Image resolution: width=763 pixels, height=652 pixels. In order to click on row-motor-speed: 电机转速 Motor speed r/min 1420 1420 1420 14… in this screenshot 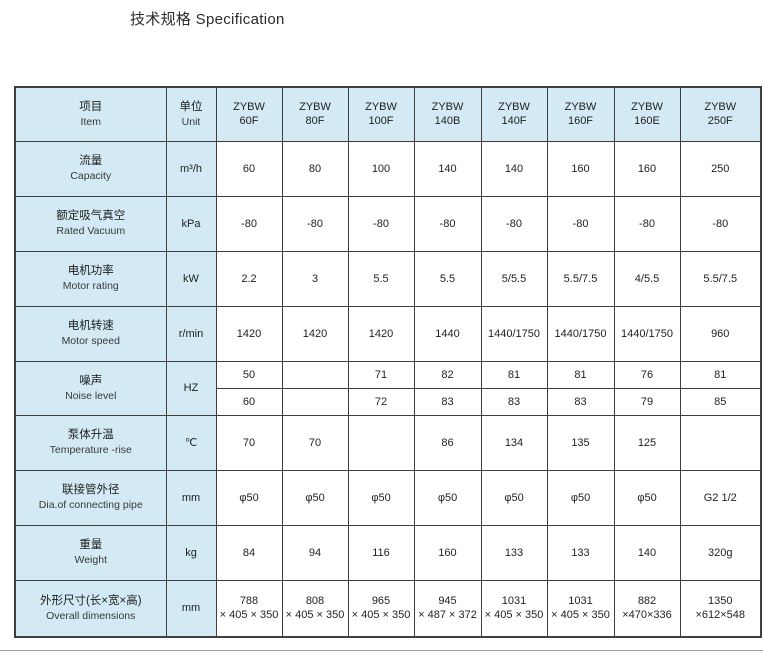, I will do `click(388, 333)`.